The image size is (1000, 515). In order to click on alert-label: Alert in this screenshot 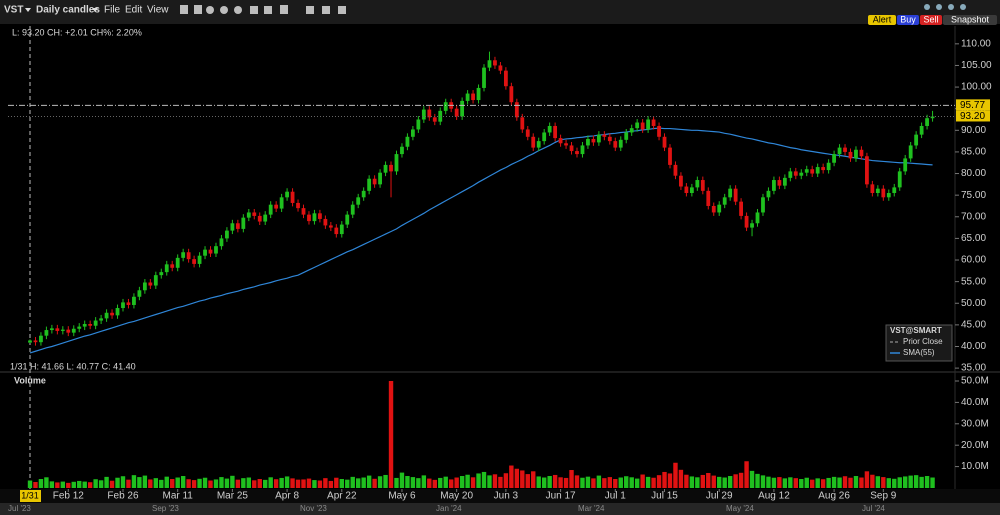, I will do `click(882, 19)`.